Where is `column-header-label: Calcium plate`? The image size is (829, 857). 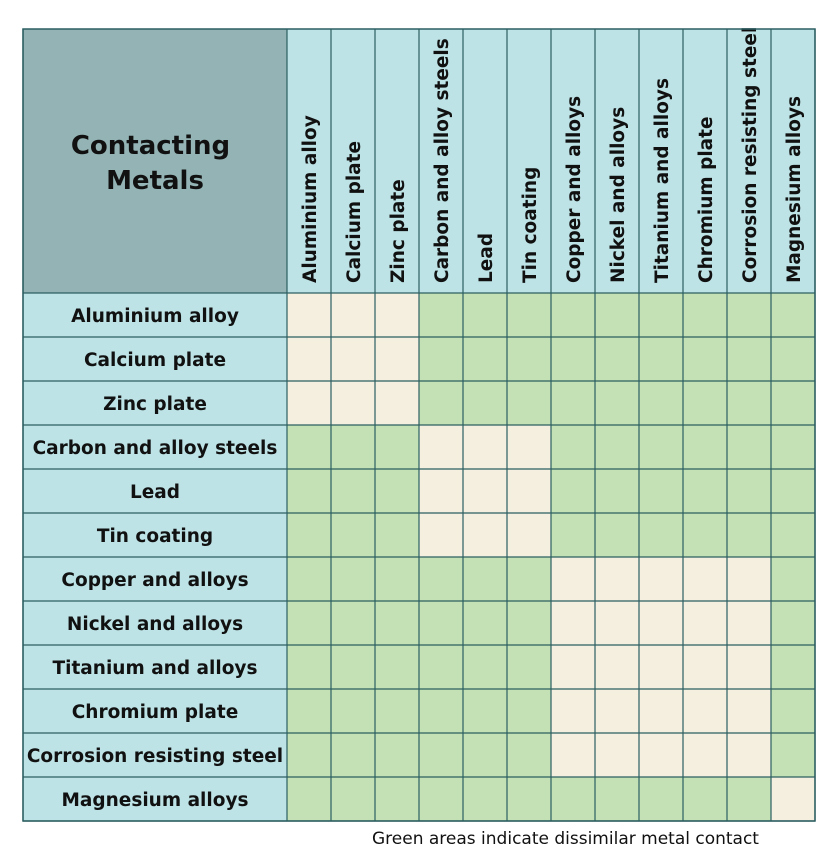
column-header-label: Calcium plate is located at coordinates (354, 212).